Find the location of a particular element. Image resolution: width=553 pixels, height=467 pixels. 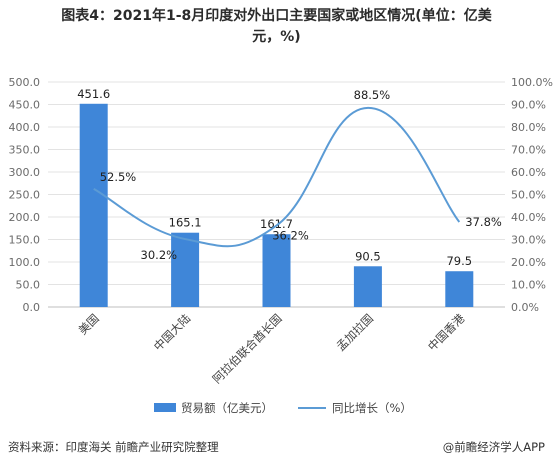

right-tick-label: 80.0% is located at coordinates (528, 127).